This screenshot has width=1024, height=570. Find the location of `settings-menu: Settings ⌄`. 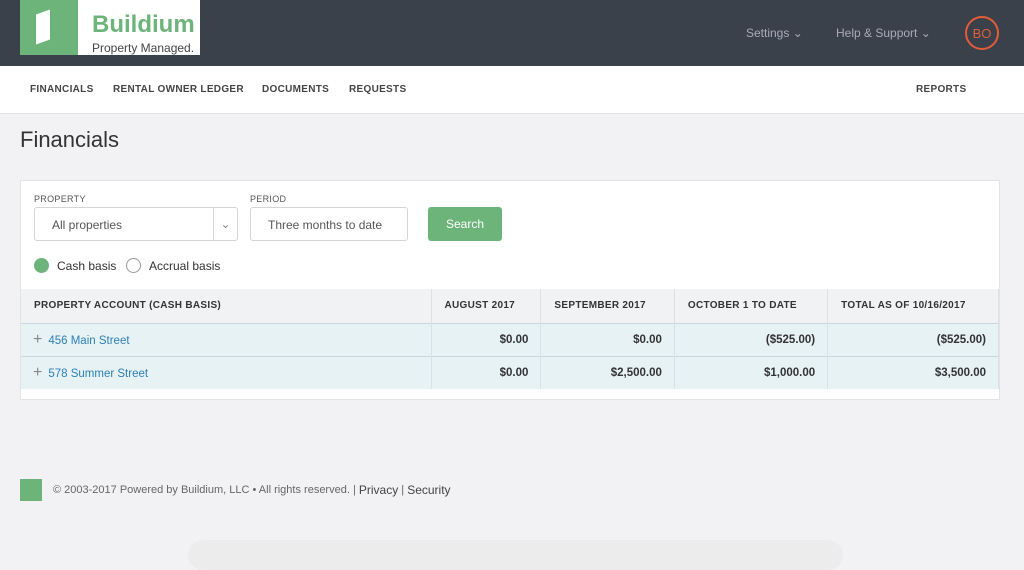

settings-menu: Settings ⌄ is located at coordinates (774, 33).